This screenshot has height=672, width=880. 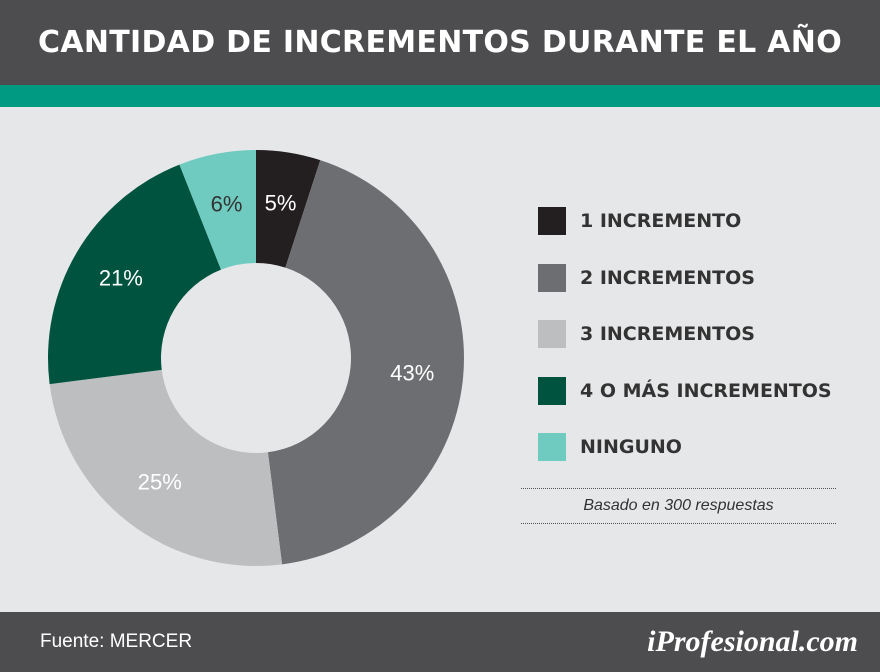 What do you see at coordinates (440, 96) in the screenshot?
I see `accent-bar` at bounding box center [440, 96].